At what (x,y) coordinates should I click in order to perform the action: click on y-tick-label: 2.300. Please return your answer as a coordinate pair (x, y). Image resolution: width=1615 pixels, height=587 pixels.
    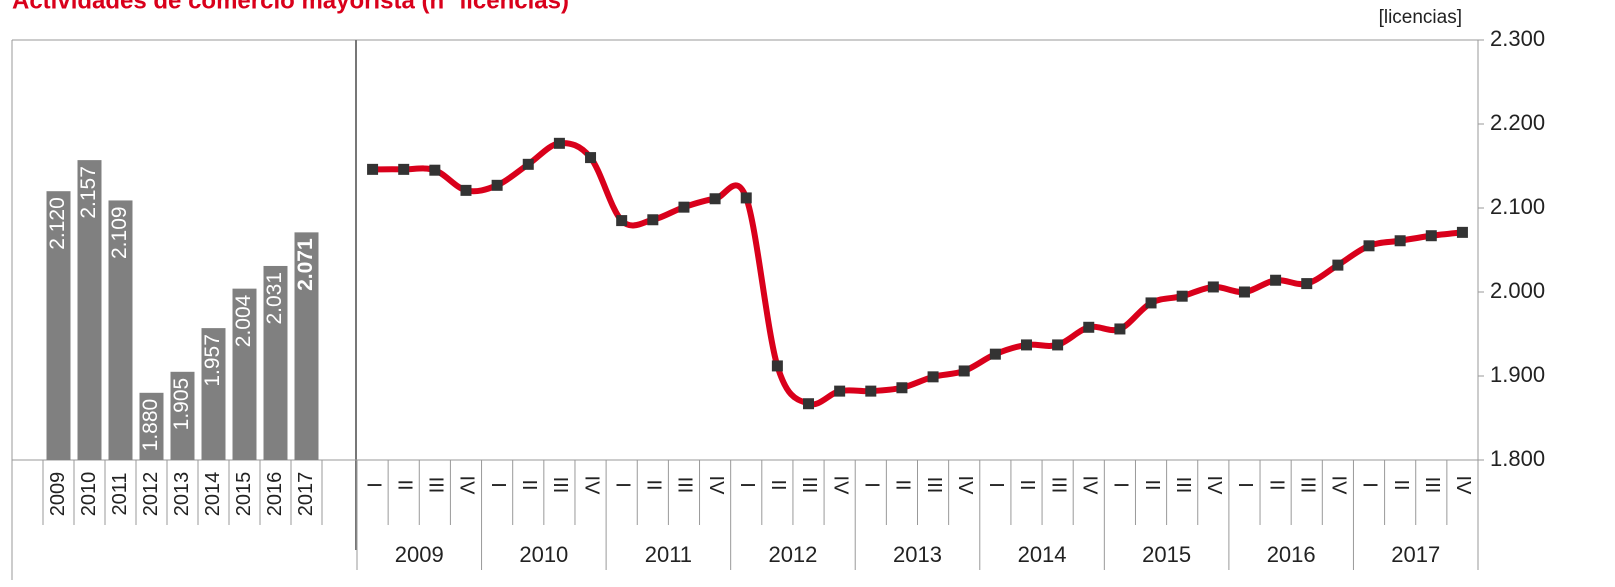
    Looking at the image, I should click on (1517, 38).